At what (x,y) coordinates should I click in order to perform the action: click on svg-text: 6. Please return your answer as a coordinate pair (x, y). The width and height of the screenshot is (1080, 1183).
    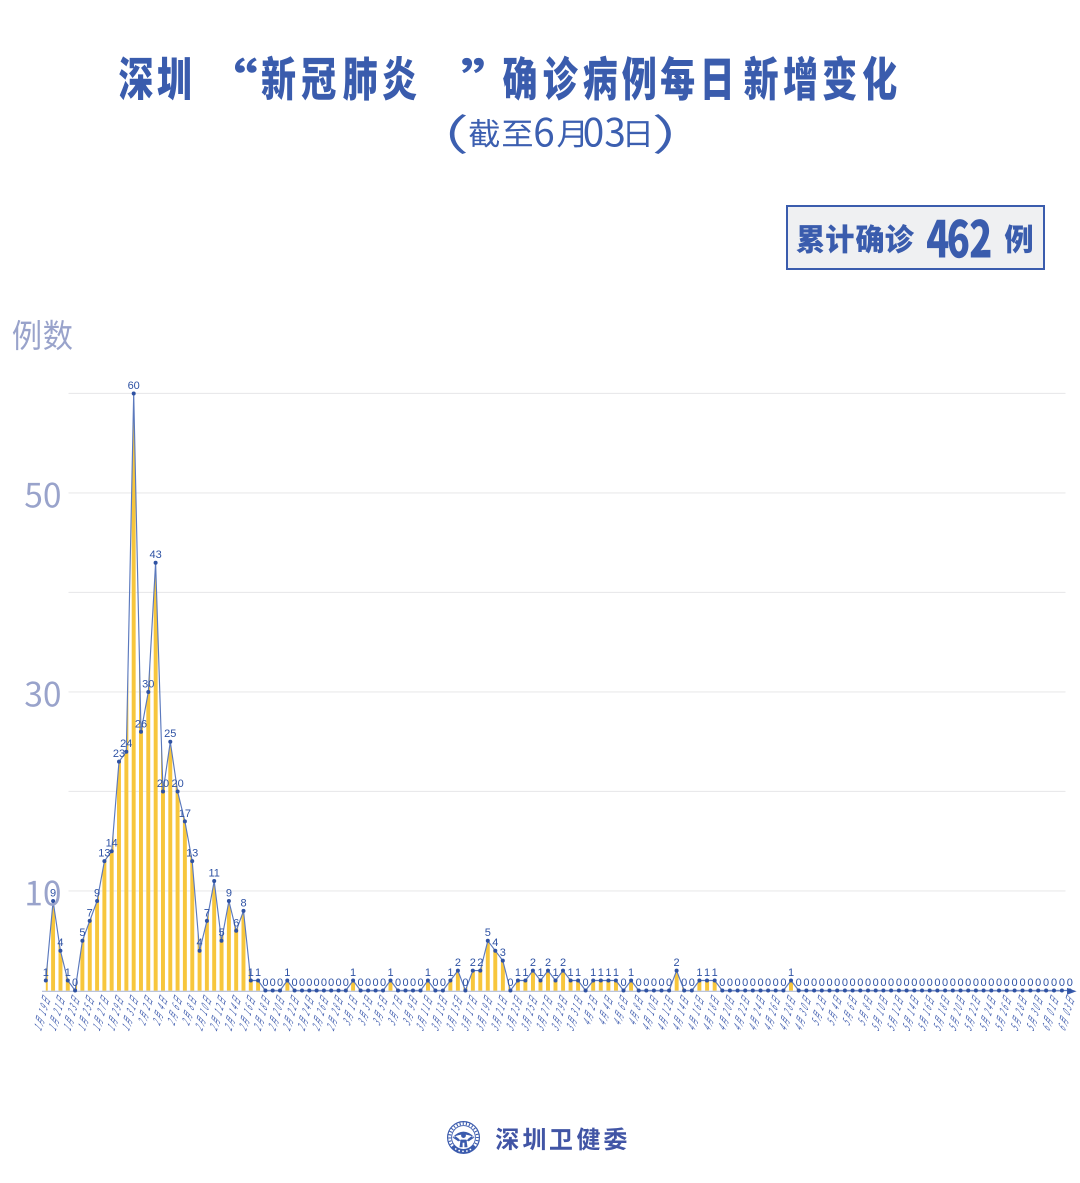
    Looking at the image, I should click on (236, 923).